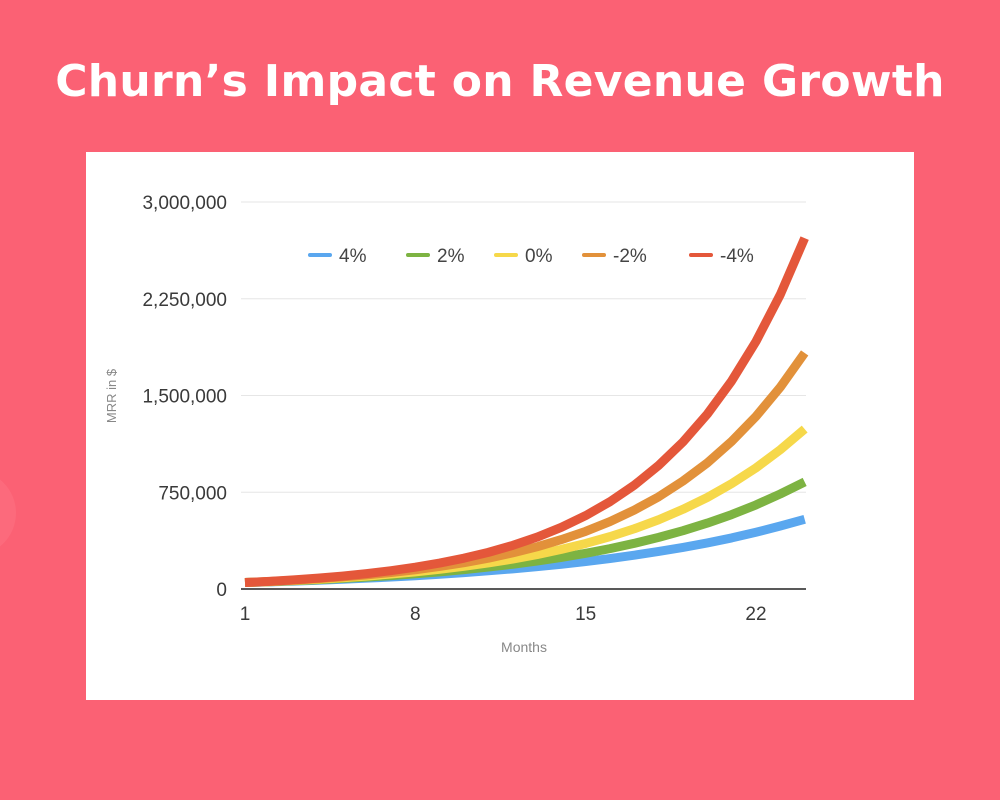 The image size is (1000, 800). Describe the element at coordinates (539, 256) in the screenshot. I see `legend-label: 0%` at that location.